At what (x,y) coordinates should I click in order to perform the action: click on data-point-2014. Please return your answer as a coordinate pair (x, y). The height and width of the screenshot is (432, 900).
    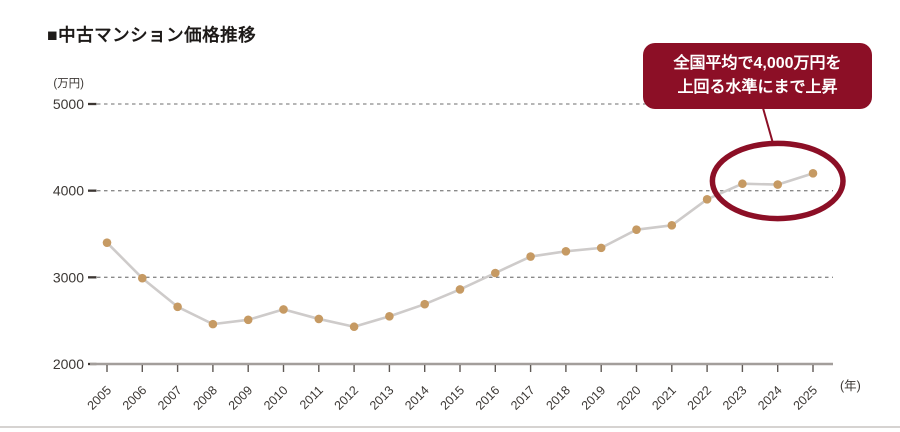
    Looking at the image, I should click on (425, 304).